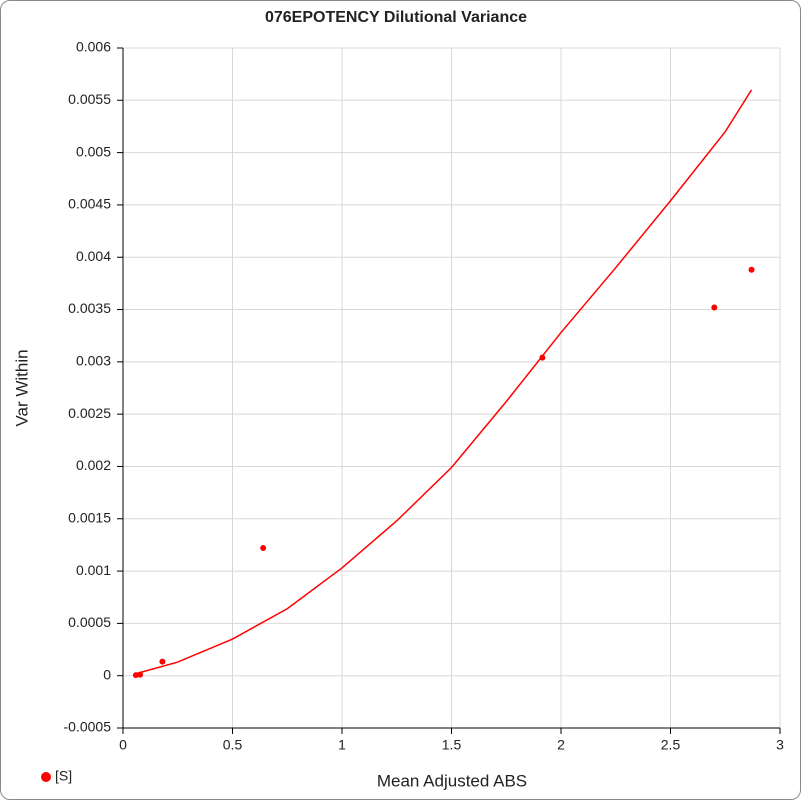  Describe the element at coordinates (561, 745) in the screenshot. I see `x-tick-label: 2` at that location.